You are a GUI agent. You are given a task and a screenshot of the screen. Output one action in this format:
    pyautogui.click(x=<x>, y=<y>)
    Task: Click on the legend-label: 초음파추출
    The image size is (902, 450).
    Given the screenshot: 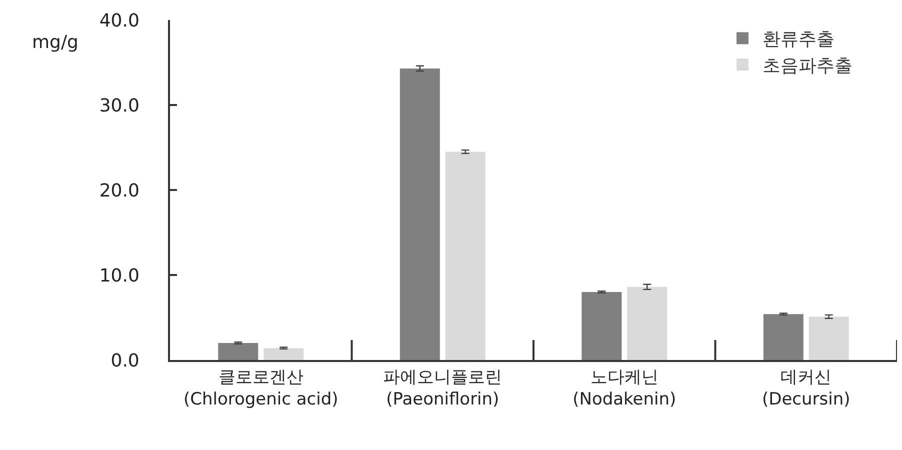 What is the action you would take?
    pyautogui.click(x=807, y=66)
    